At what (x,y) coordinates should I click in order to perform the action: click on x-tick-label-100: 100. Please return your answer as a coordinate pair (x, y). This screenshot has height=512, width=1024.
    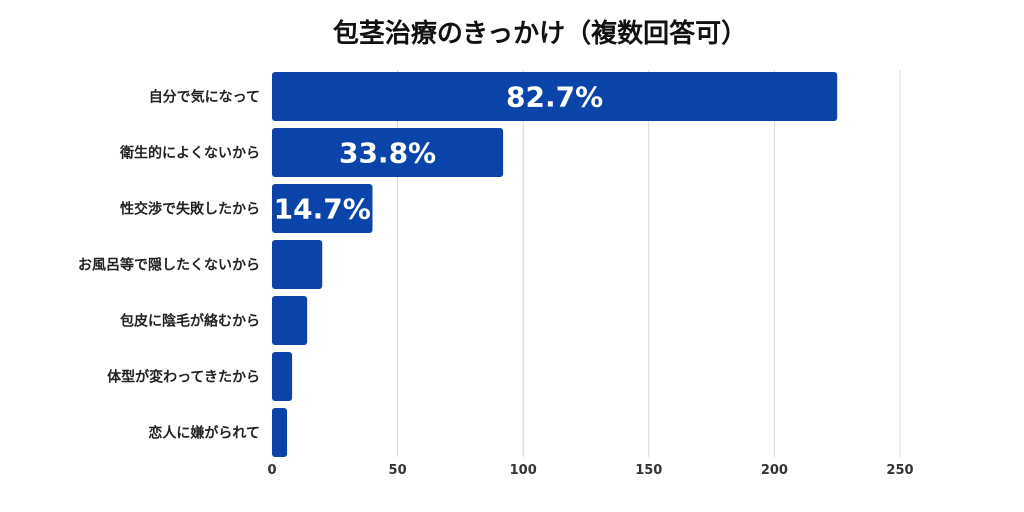
    Looking at the image, I should click on (523, 470).